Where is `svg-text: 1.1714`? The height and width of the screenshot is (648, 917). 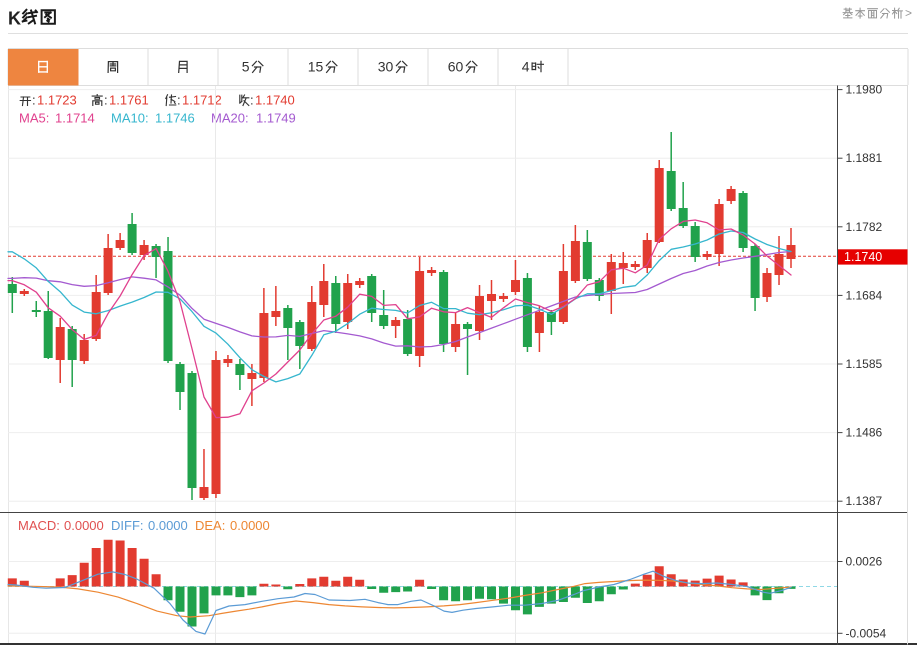
svg-text: 1.1714 is located at coordinates (75, 118).